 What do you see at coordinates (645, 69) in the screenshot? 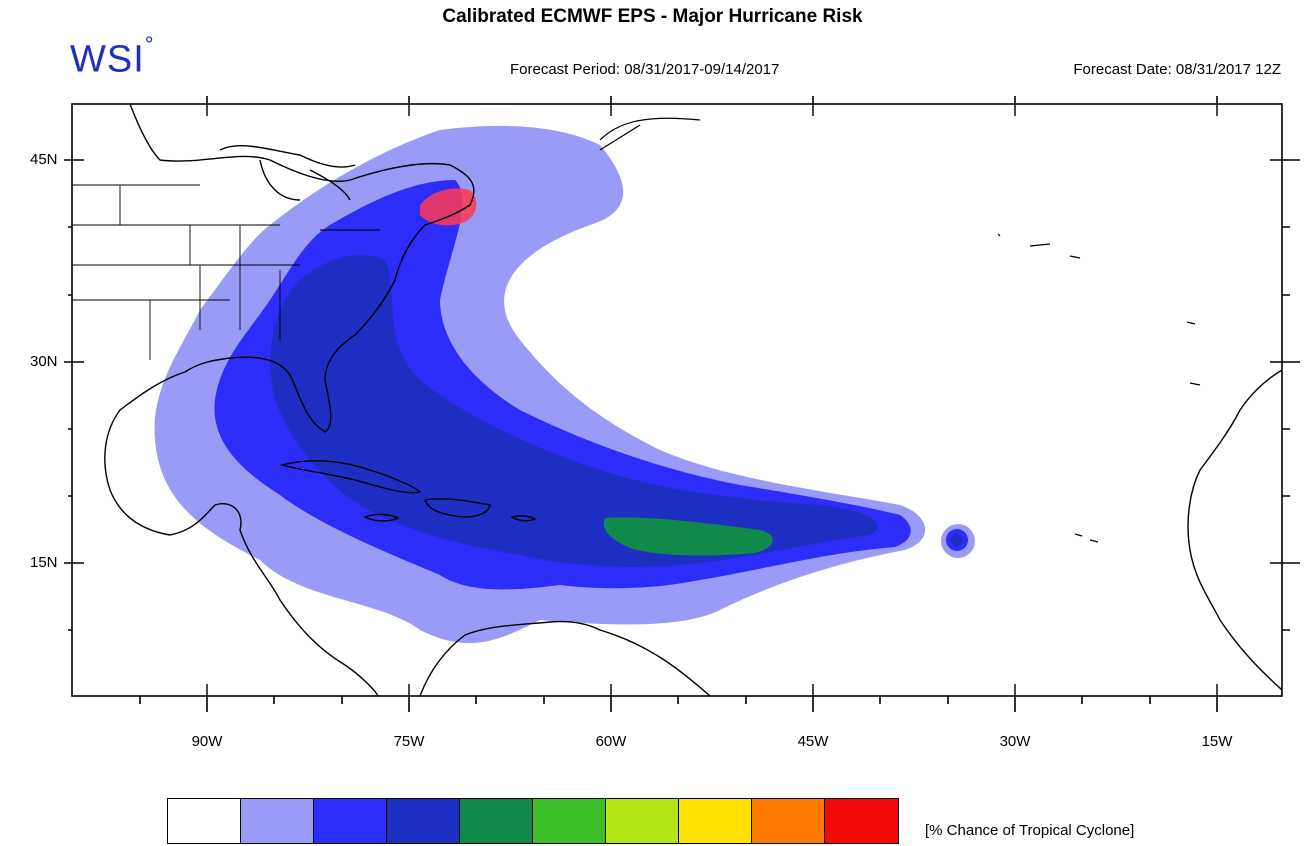
I see `forecast-period: Forecast Period: 08/31/2017-09/14/2017` at bounding box center [645, 69].